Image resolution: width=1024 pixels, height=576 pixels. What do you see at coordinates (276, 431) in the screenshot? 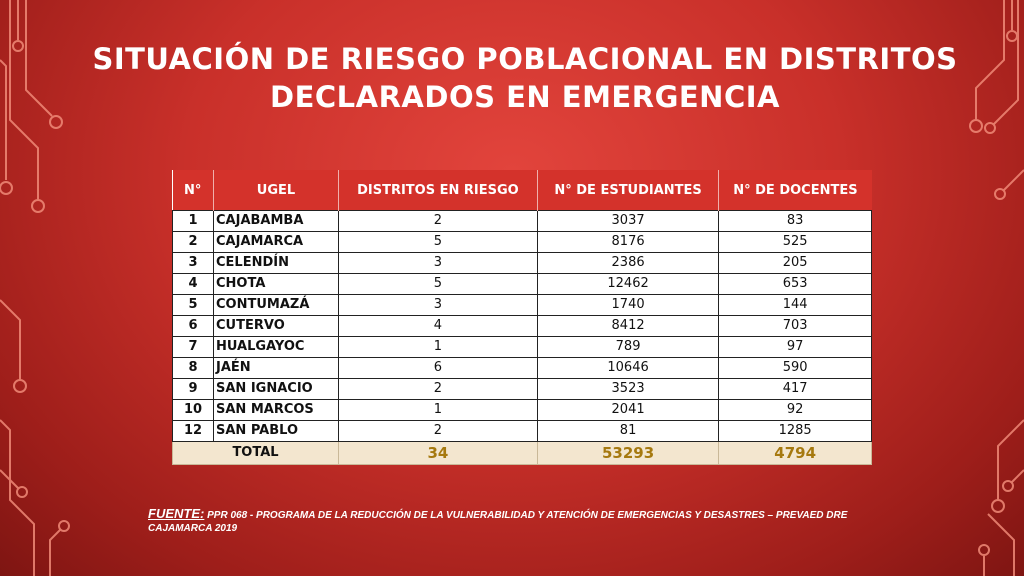
I see `cell-ugel: SAN PABLO` at bounding box center [276, 431].